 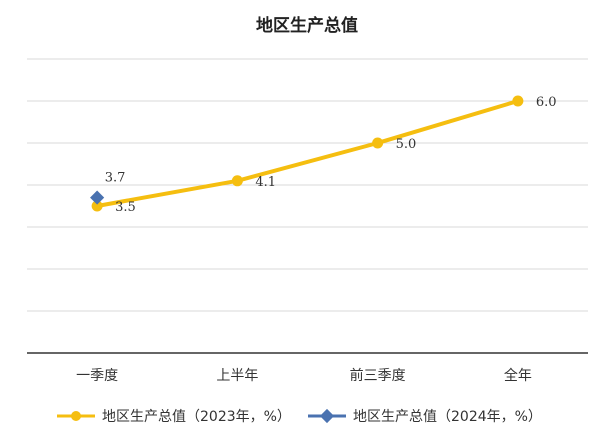 I want to click on data-label-2023-0: 3.5, so click(x=125, y=207).